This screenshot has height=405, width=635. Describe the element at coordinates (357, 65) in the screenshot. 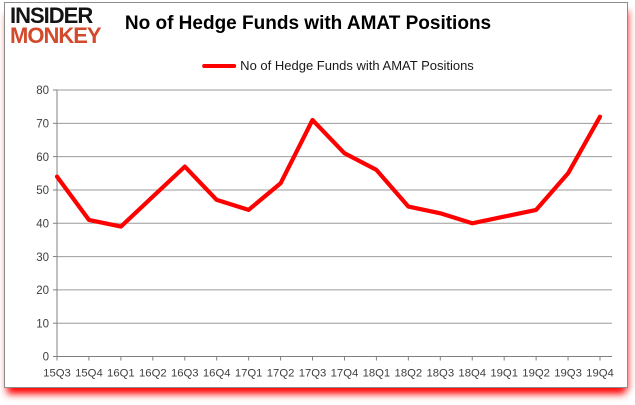

I see `legend-label: No of Hedge Funds with AMAT Positions` at that location.